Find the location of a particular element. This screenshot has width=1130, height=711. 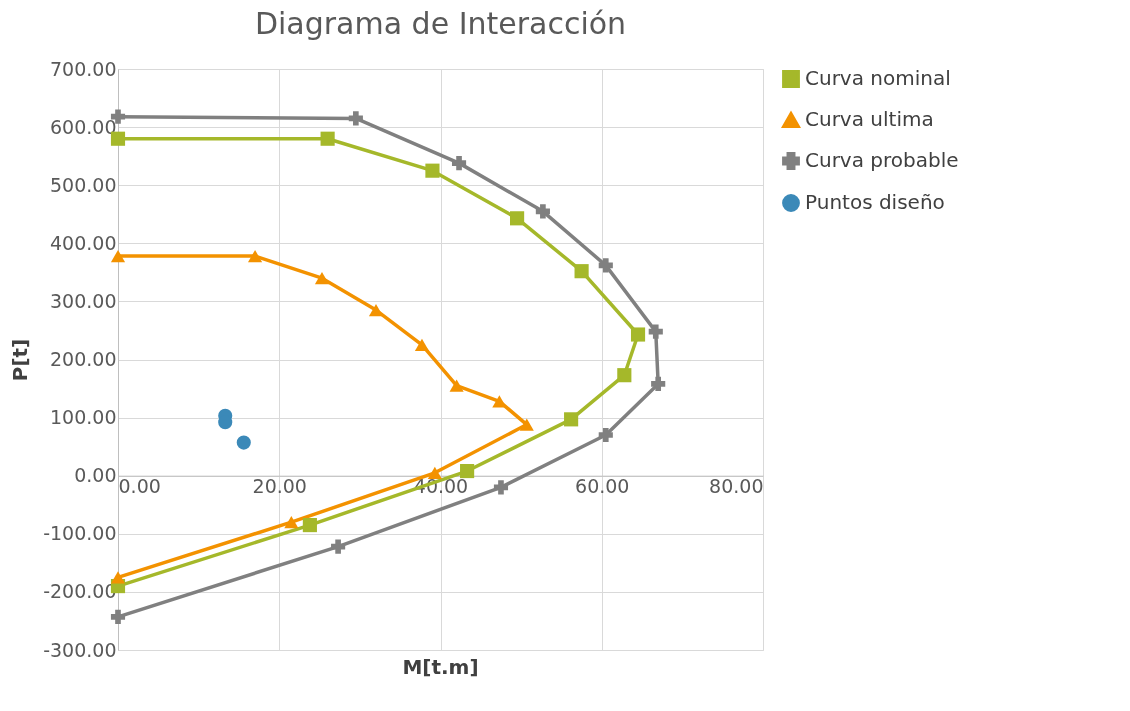

x-tick-label: 80.00 is located at coordinates (736, 486).